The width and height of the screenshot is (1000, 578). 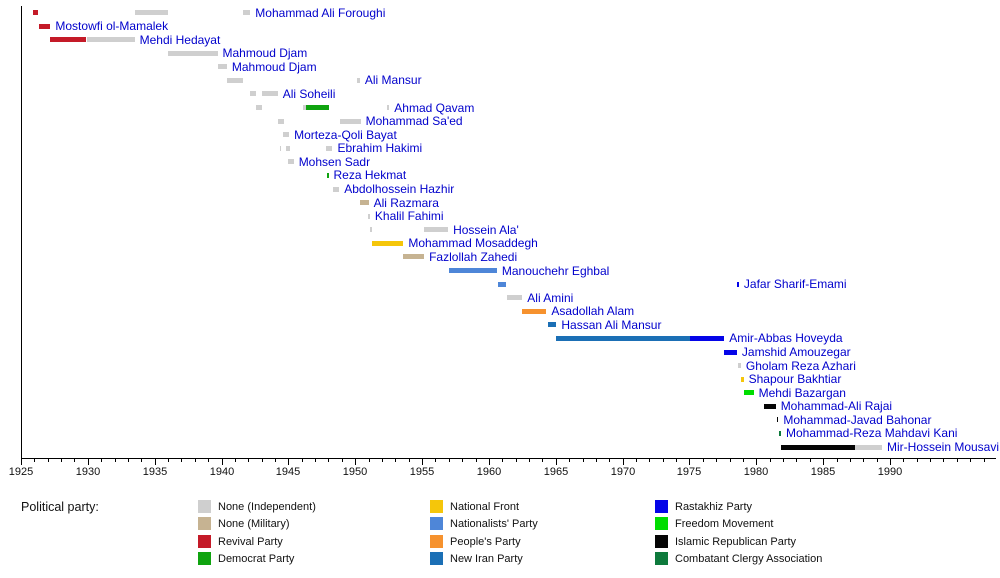 What do you see at coordinates (689, 472) in the screenshot?
I see `axis-tick-label: 1975` at bounding box center [689, 472].